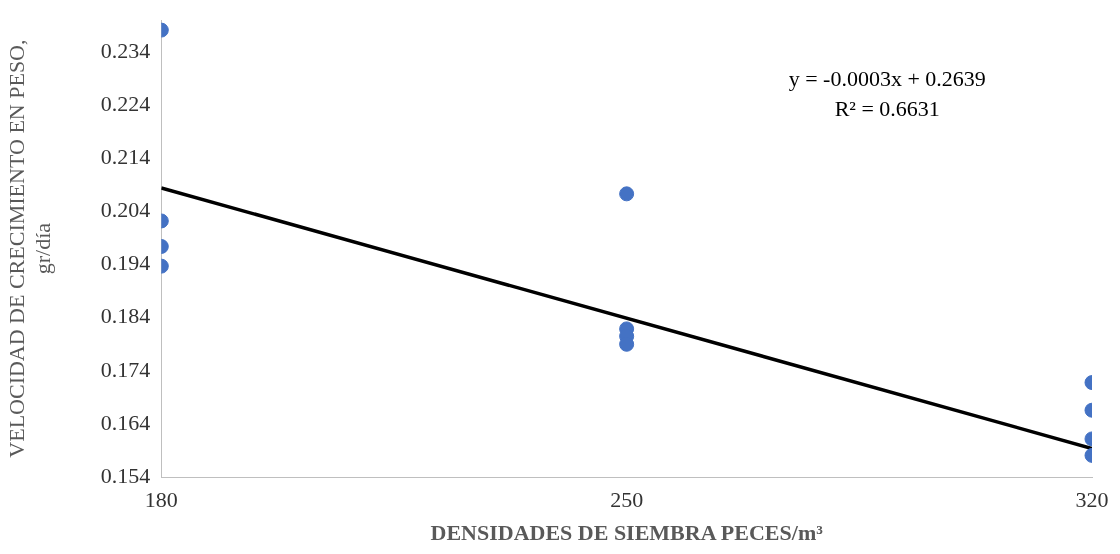 This screenshot has height=554, width=1120. Describe the element at coordinates (627, 533) in the screenshot. I see `x-axis-title: DENSIDADES DE SIEMBRA PECES/m³` at that location.